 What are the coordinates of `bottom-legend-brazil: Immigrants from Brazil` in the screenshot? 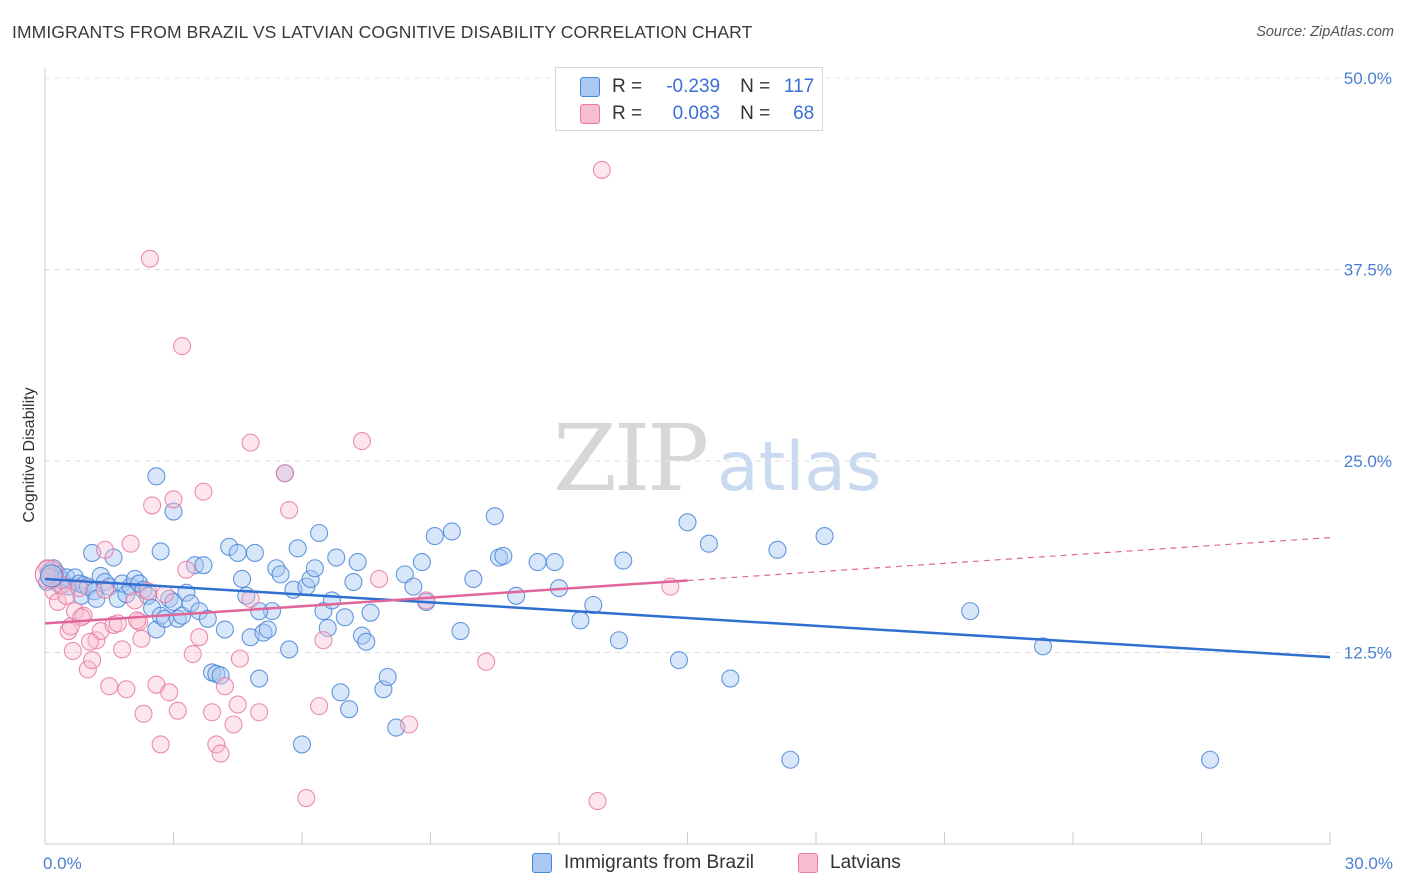 It's located at (643, 863).